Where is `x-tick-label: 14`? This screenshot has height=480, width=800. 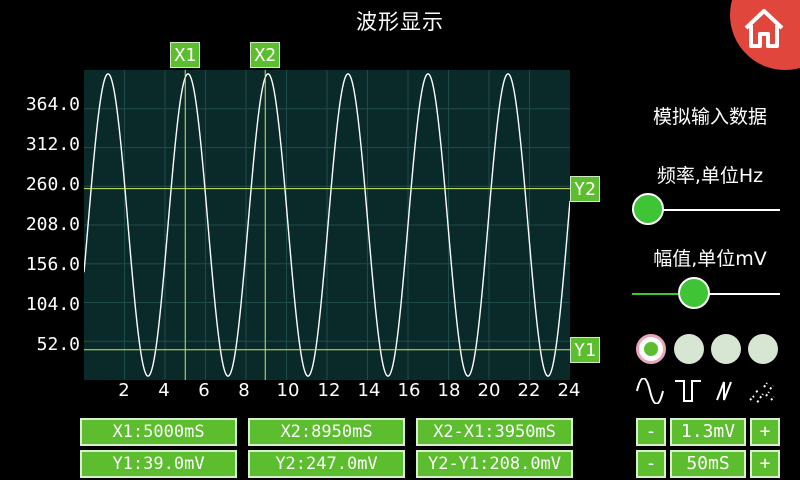 x-tick-label: 14 is located at coordinates (369, 390).